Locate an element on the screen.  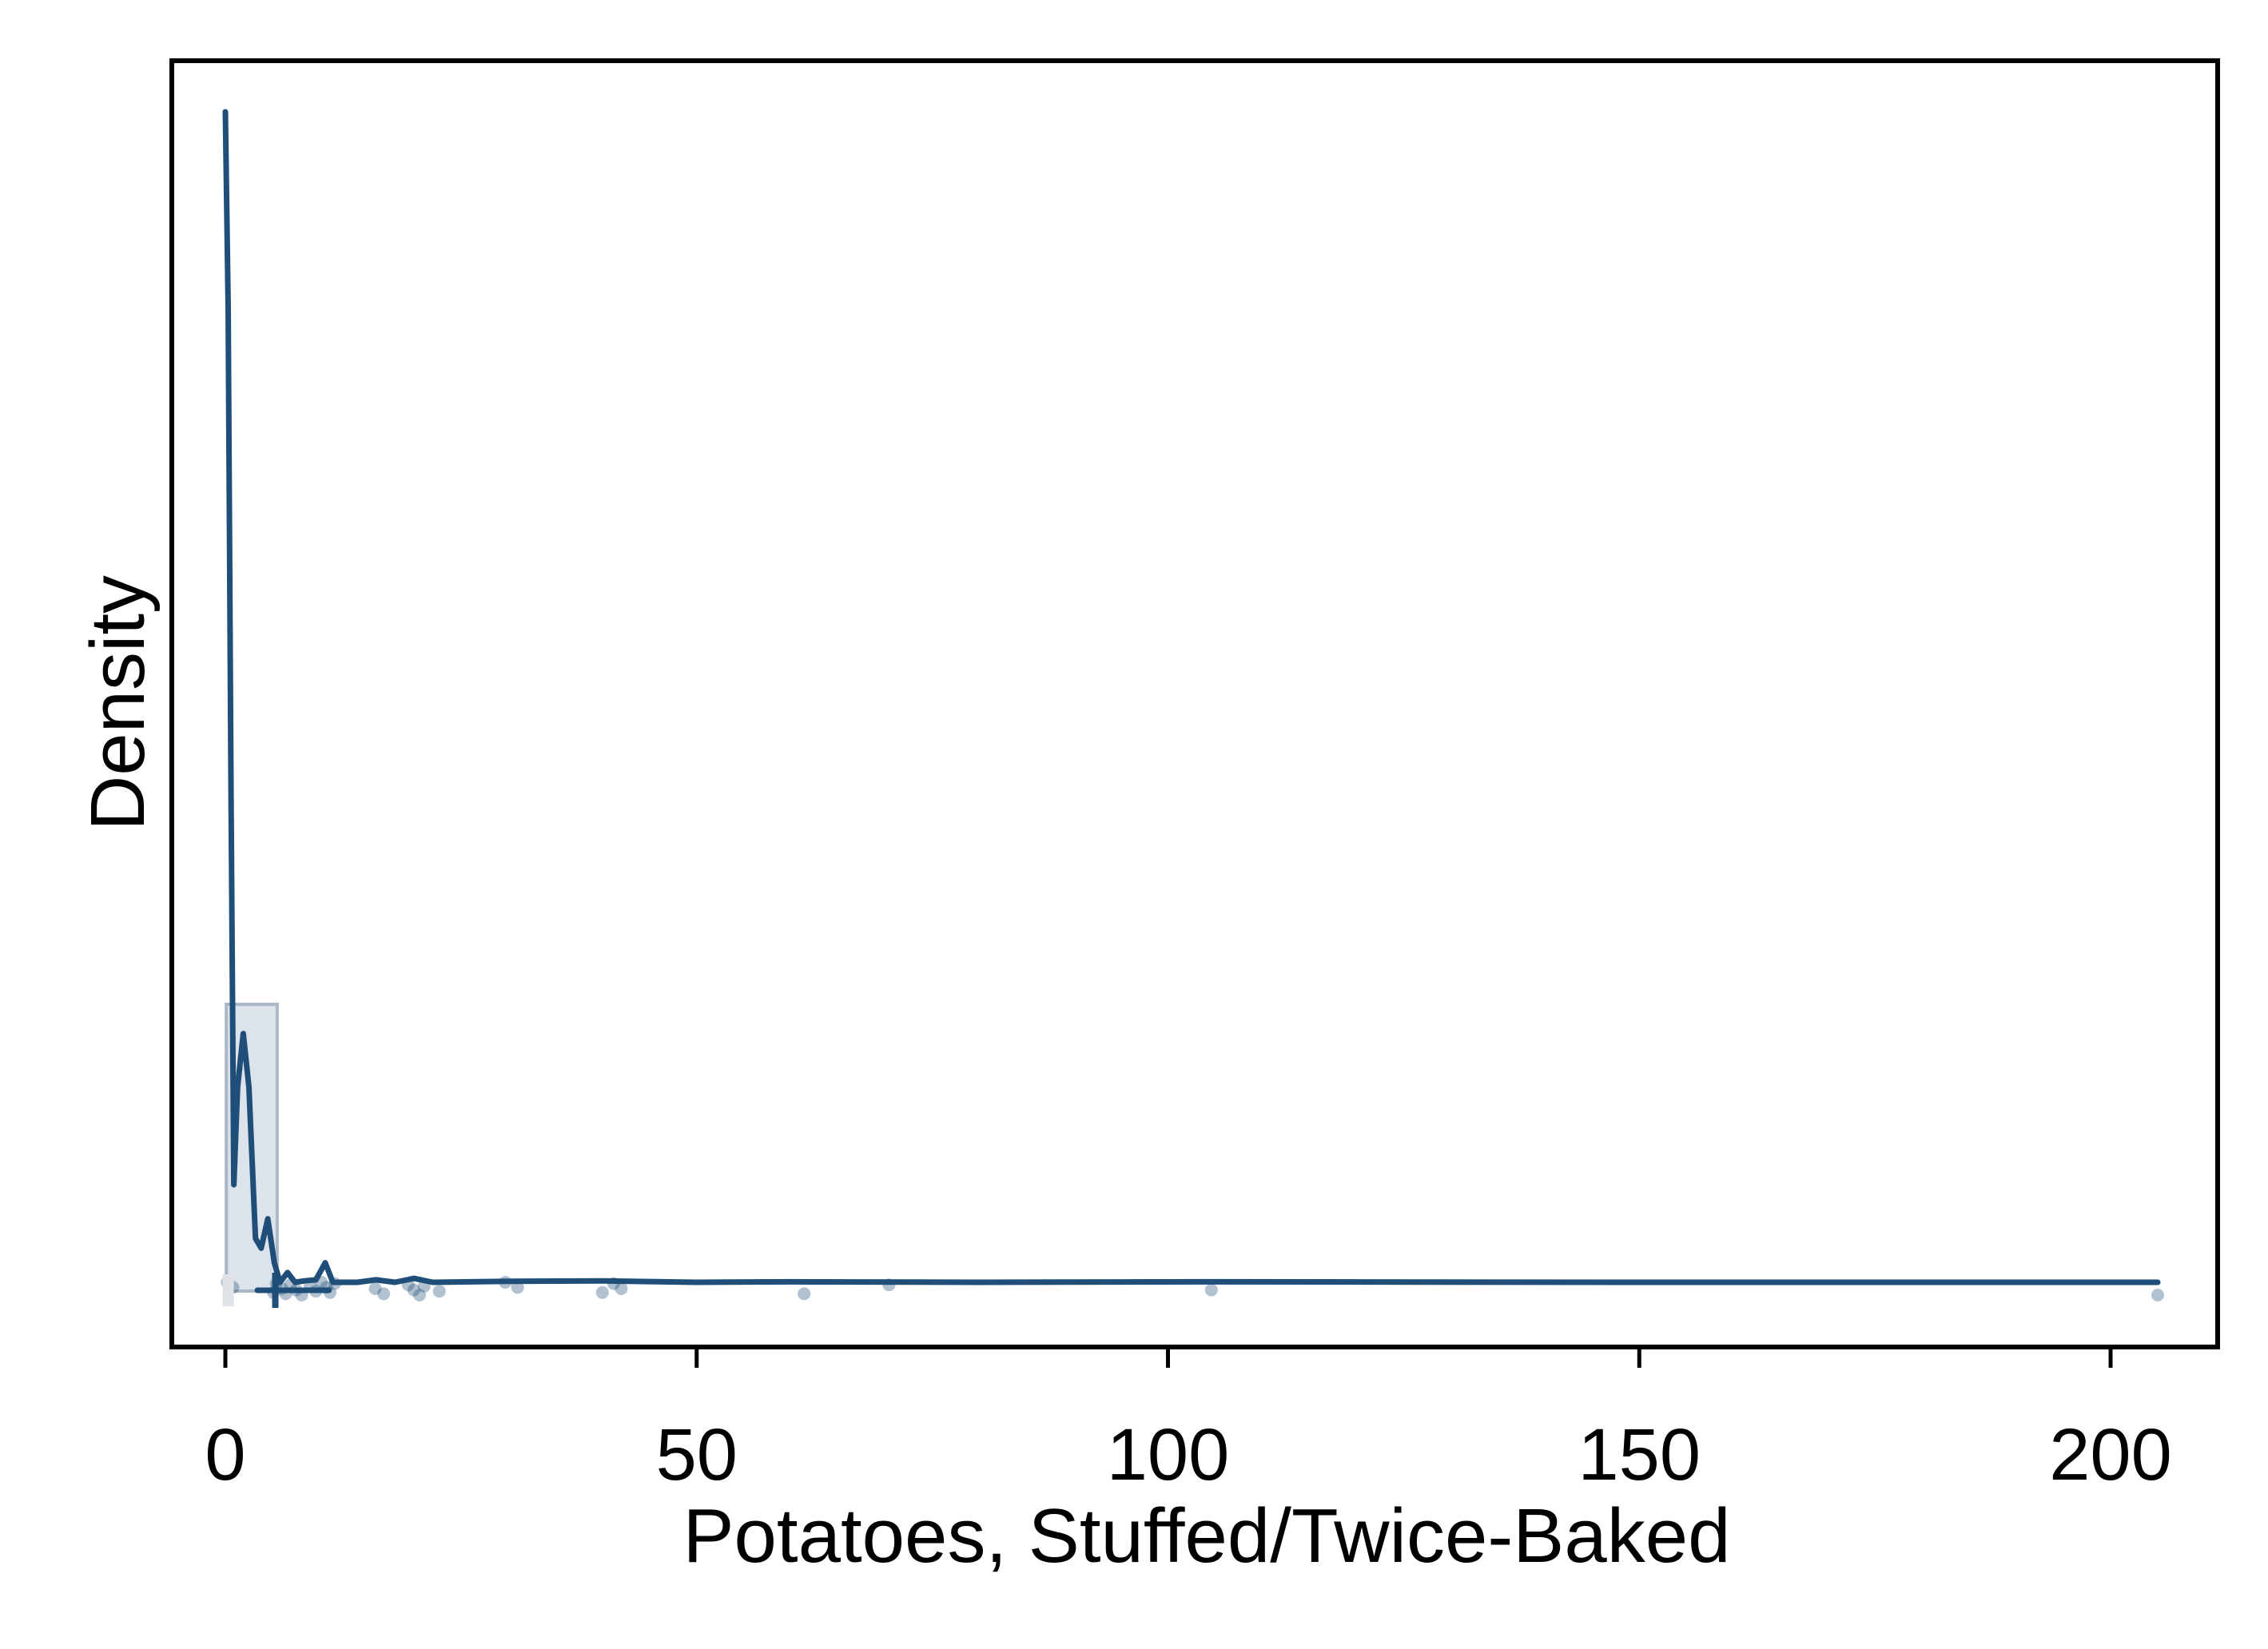
x-tick-label: 0 is located at coordinates (225, 1455).